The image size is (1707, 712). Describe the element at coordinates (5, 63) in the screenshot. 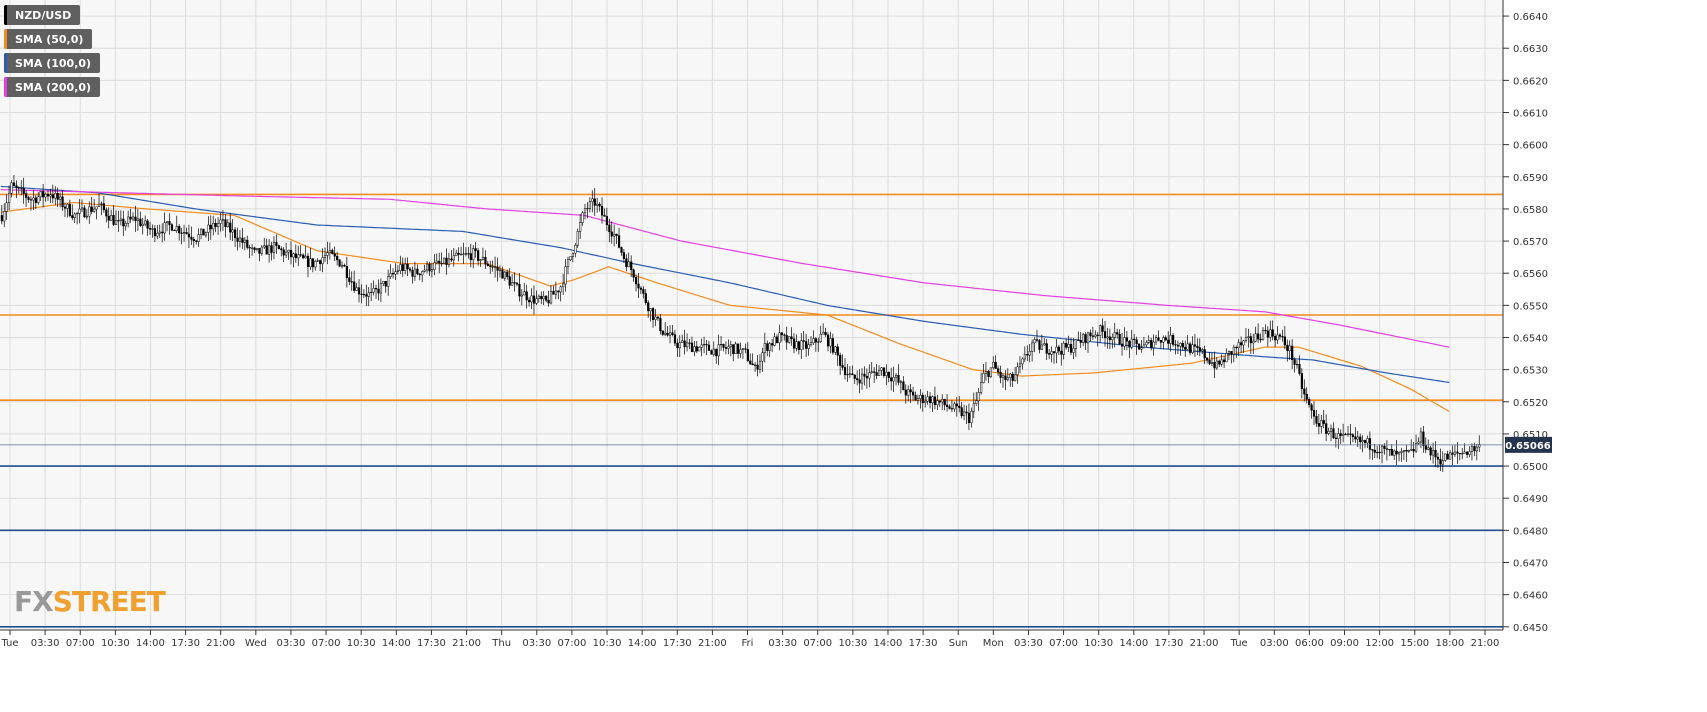

I see `legend-swatch` at that location.